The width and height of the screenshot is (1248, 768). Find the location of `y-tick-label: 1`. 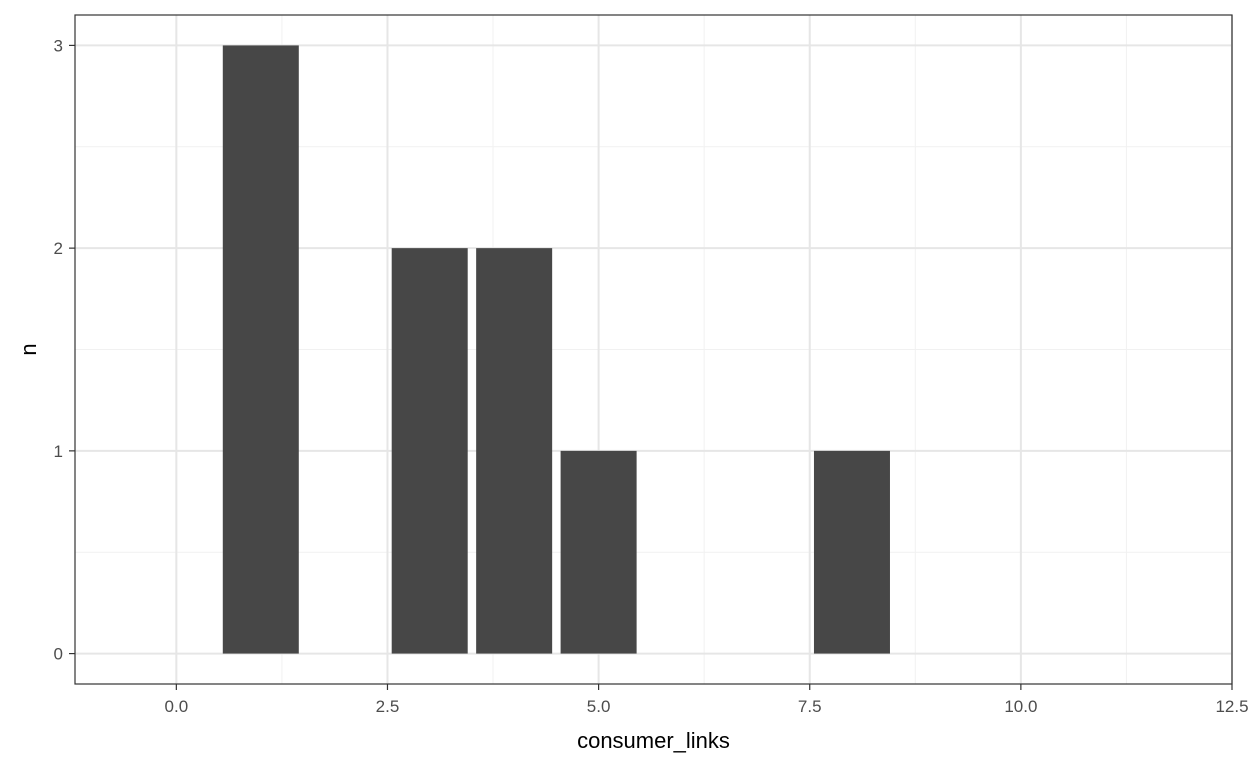

y-tick-label: 1 is located at coordinates (58, 451).